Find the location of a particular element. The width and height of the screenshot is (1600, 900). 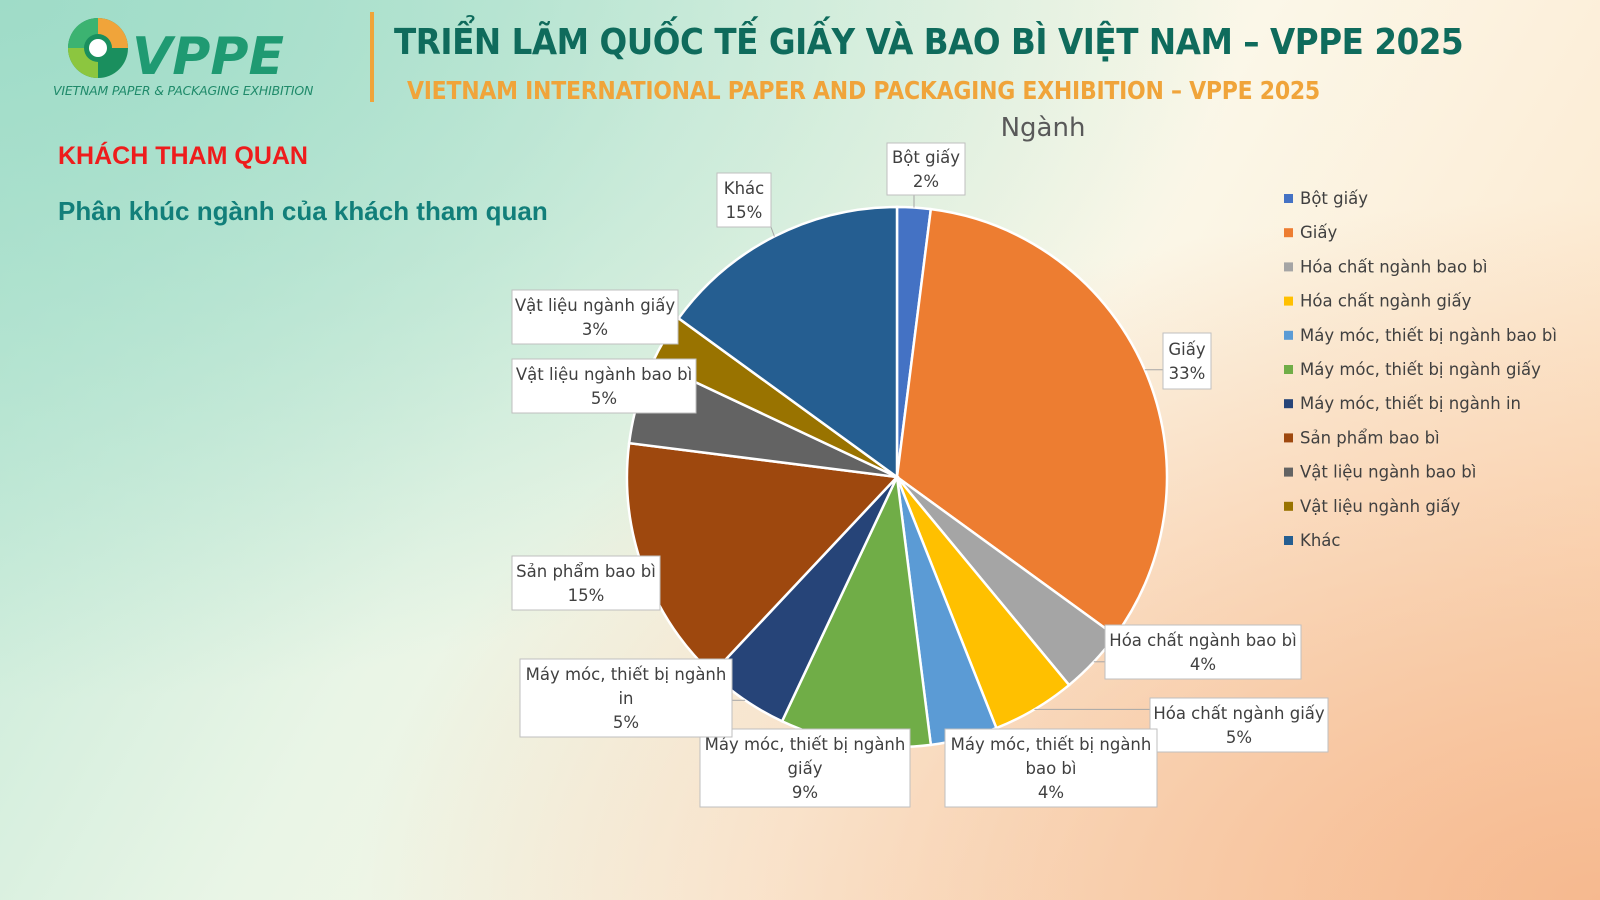

legend-item-may-moc-thiet-bi-nganh-giay: Máy móc, thiết bị ngành giấy is located at coordinates (1412, 369).